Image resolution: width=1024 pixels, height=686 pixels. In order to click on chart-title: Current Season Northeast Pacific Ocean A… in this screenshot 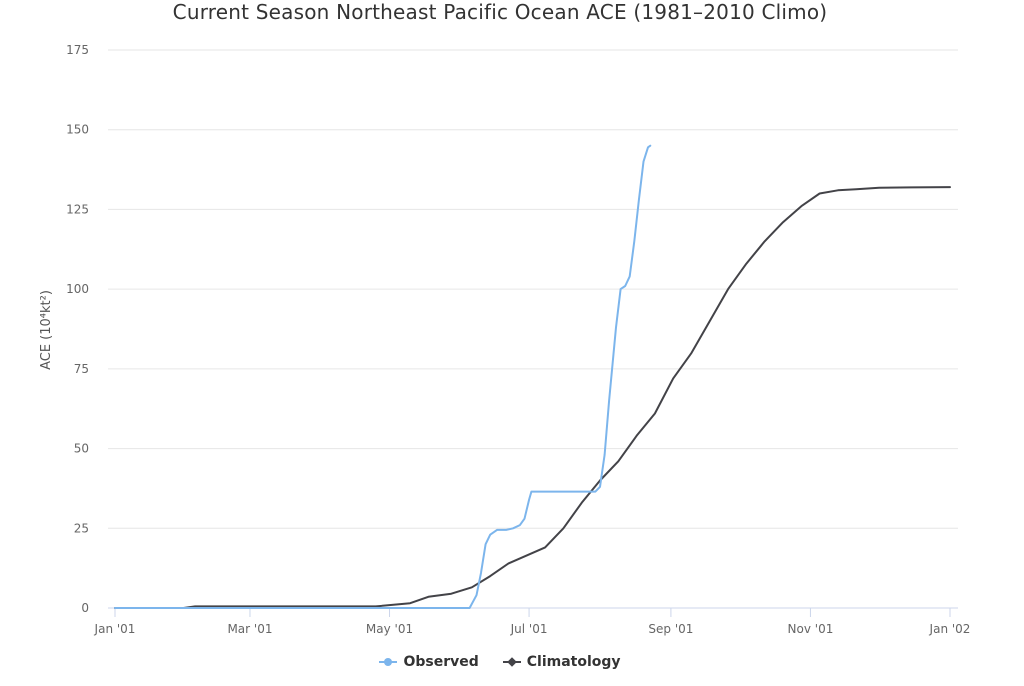, I will do `click(500, 12)`.